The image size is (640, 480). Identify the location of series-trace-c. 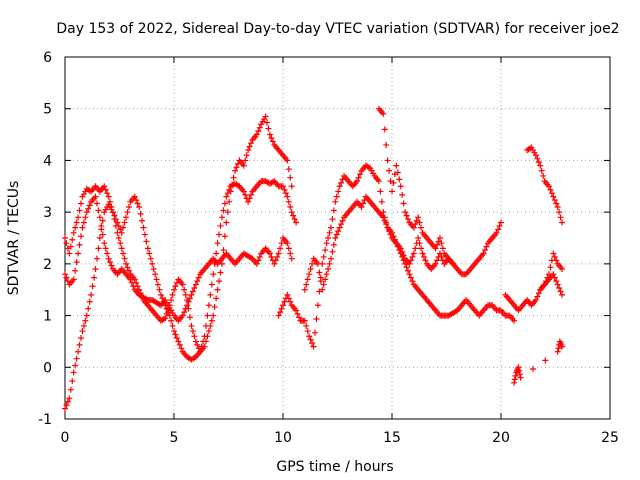
(178, 258).